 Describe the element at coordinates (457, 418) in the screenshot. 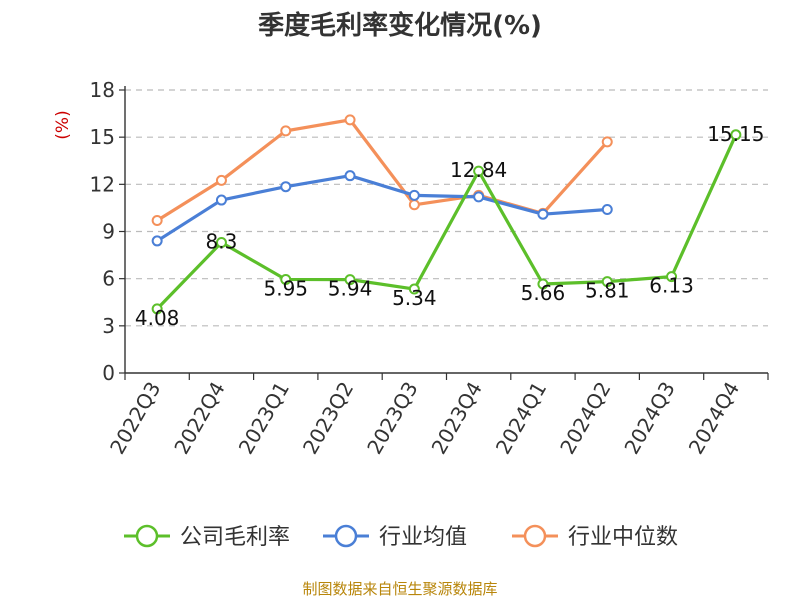

I see `x-tick-label-2023Q4: 2023Q4` at that location.